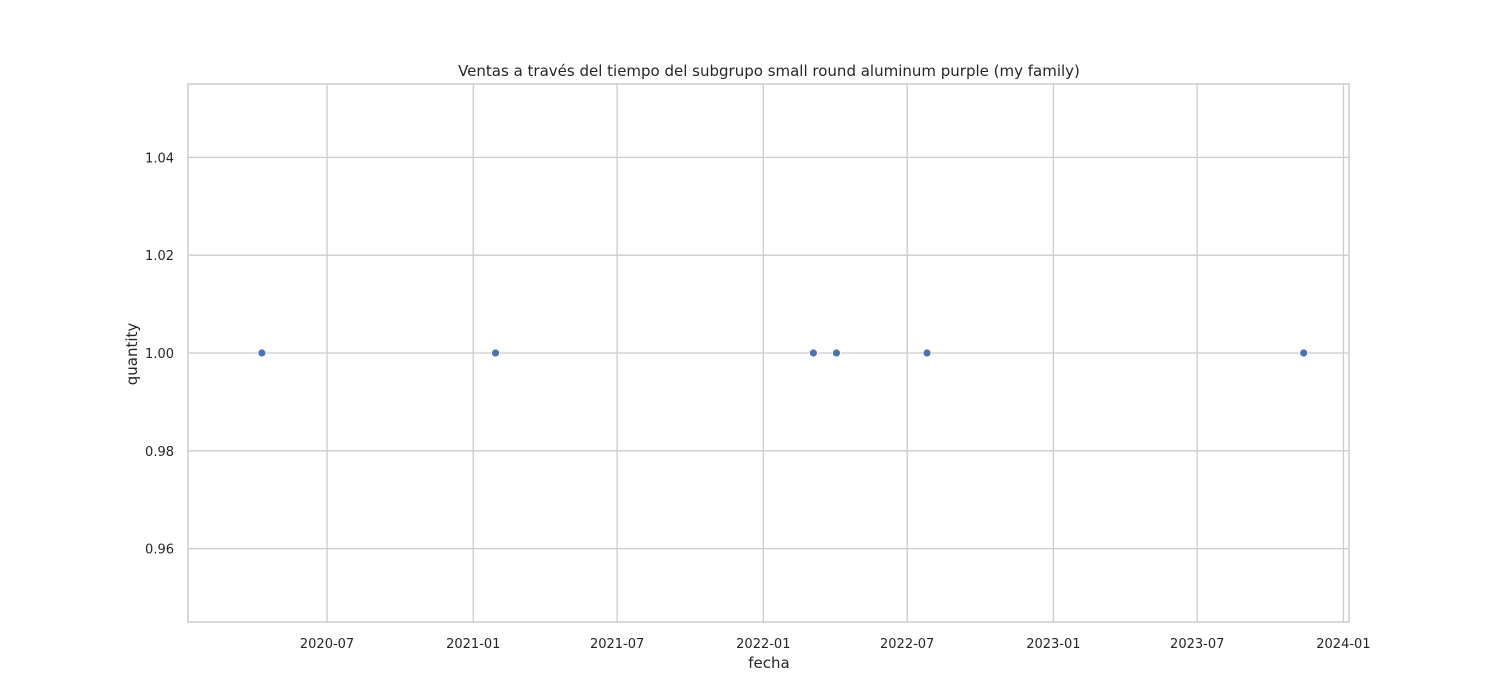 This screenshot has height=700, width=1500. Describe the element at coordinates (159, 256) in the screenshot. I see `y-tick-label: 1.02` at that location.